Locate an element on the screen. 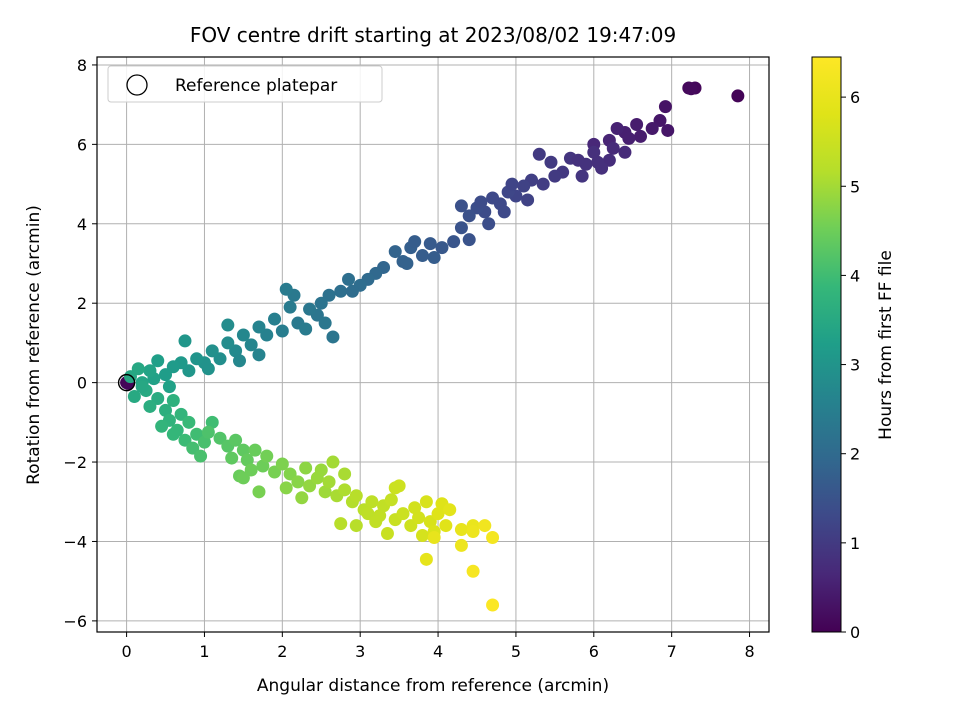 The width and height of the screenshot is (960, 720). colorbar-tick-label-6: 6 is located at coordinates (855, 97).